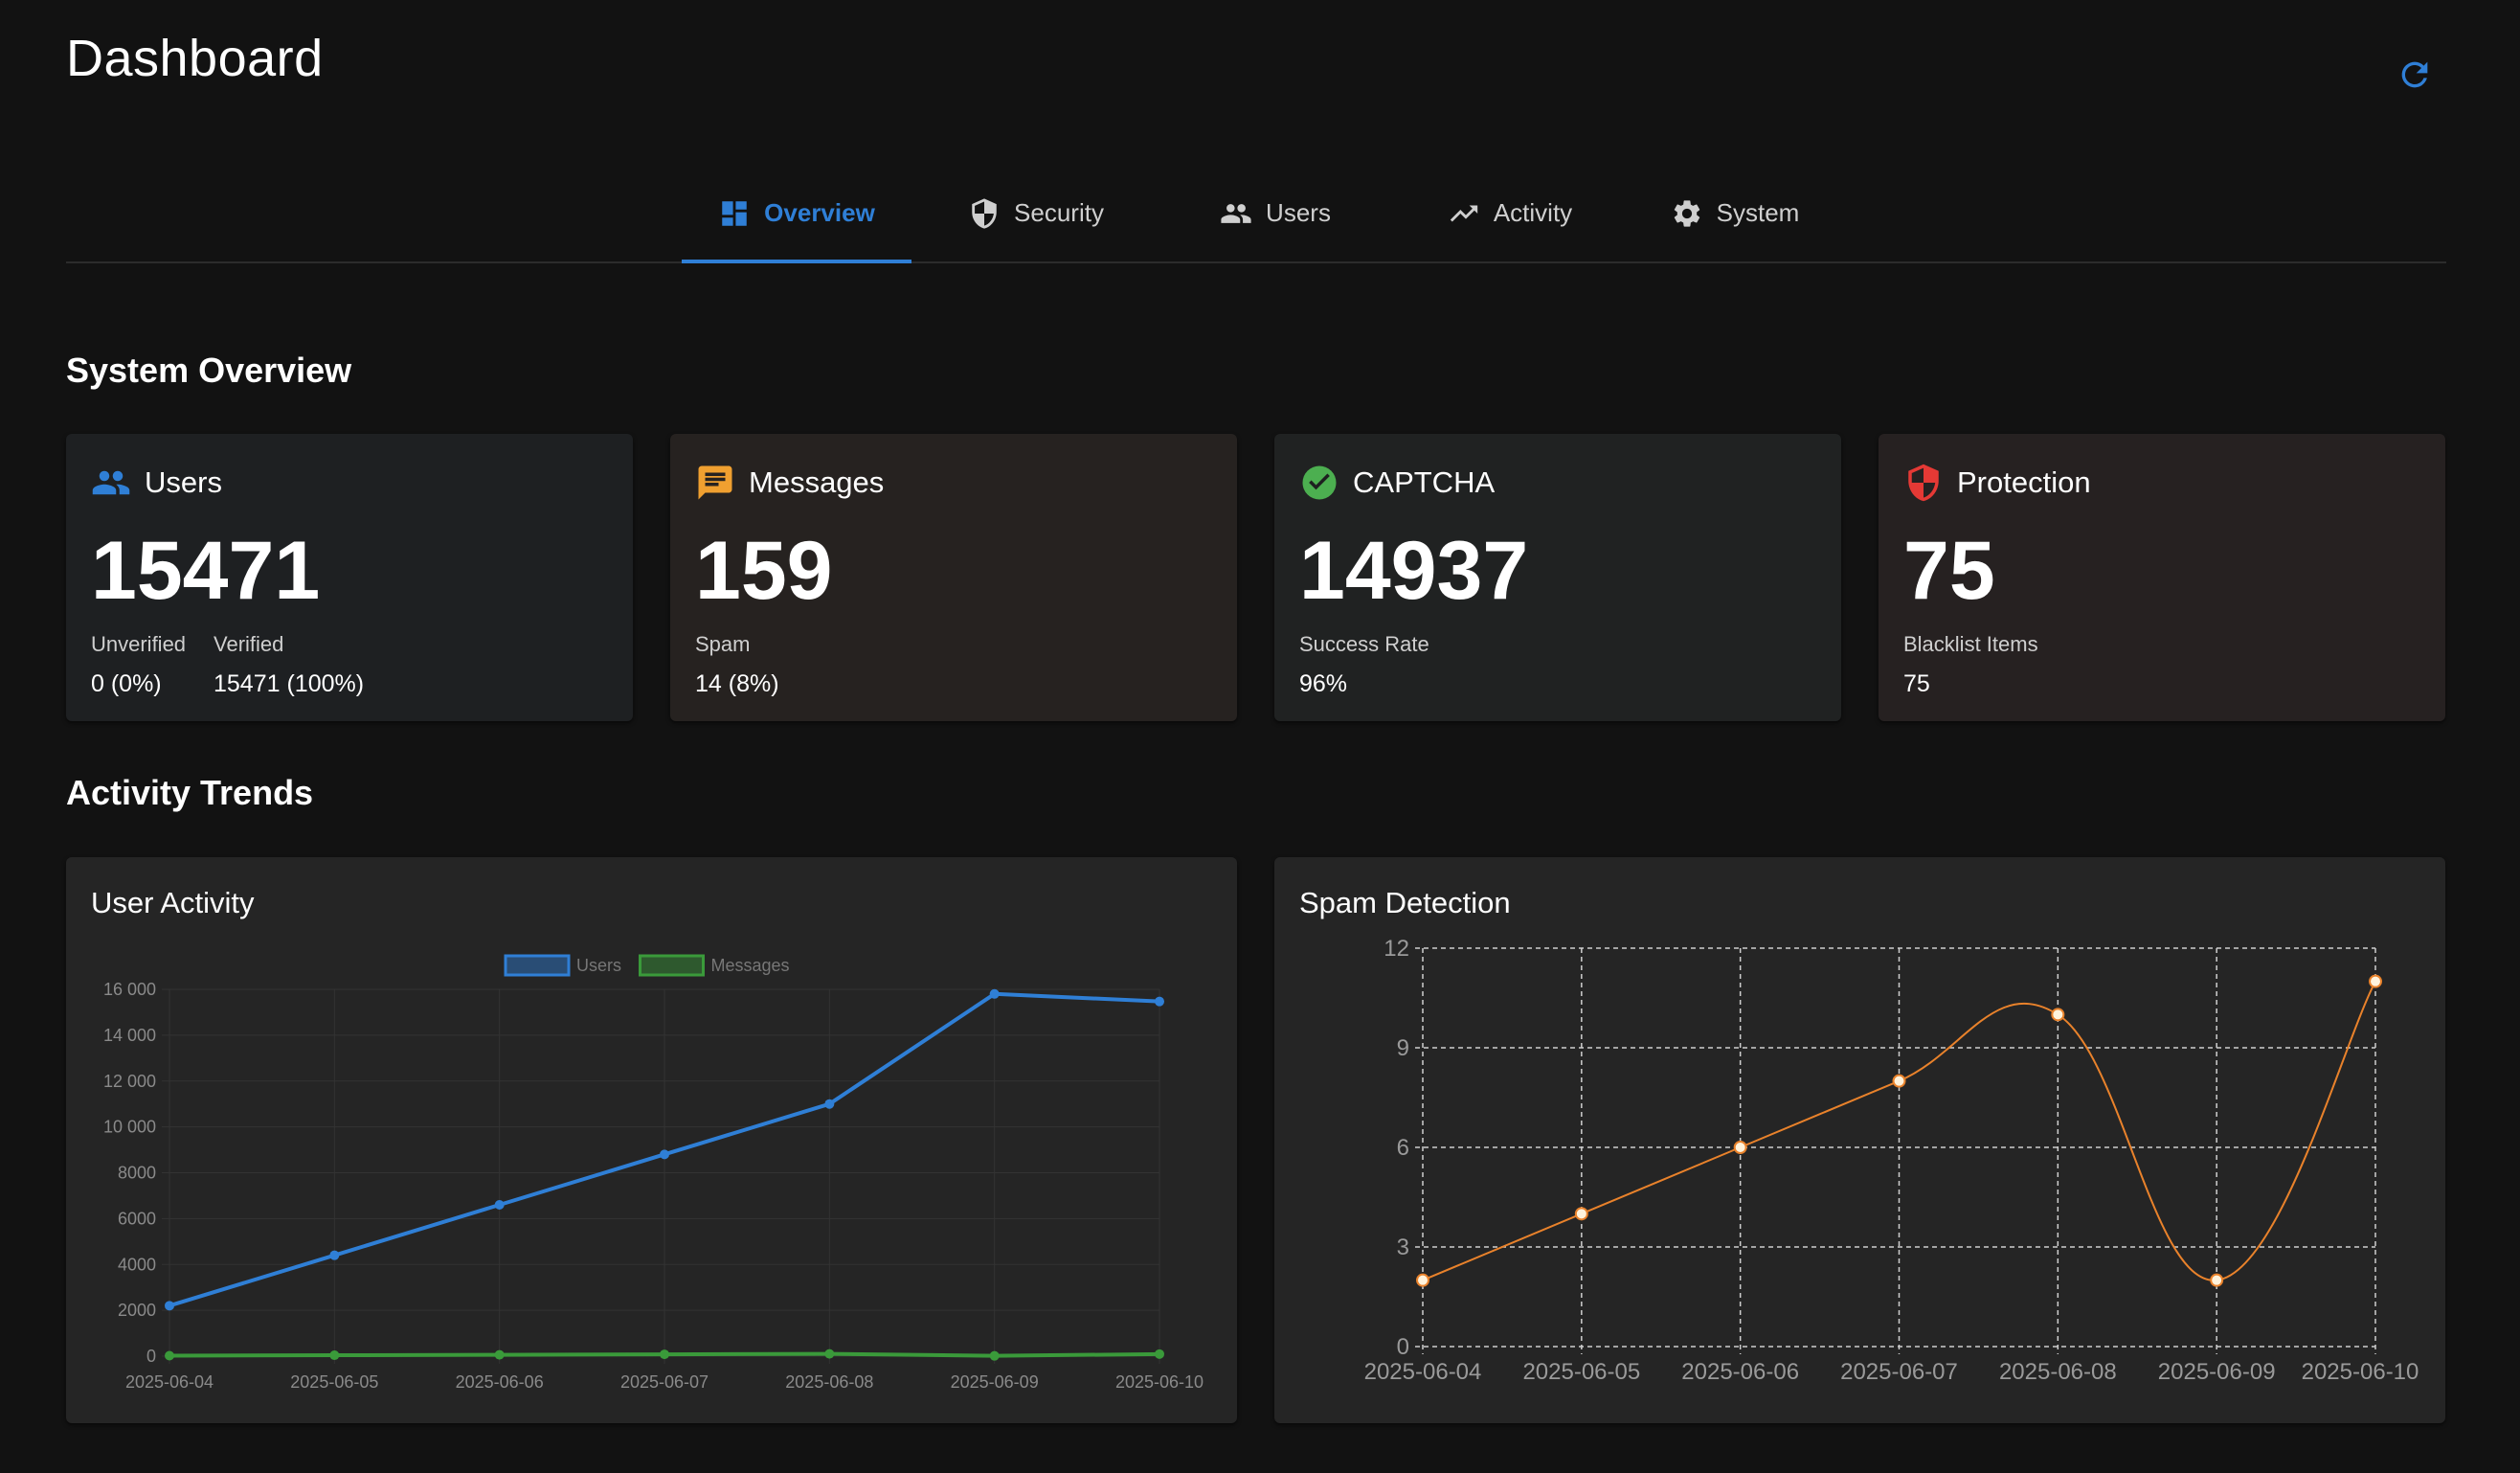  Describe the element at coordinates (139, 665) in the screenshot. I see `unverified-stat: Unverified 0 (0%)` at that location.